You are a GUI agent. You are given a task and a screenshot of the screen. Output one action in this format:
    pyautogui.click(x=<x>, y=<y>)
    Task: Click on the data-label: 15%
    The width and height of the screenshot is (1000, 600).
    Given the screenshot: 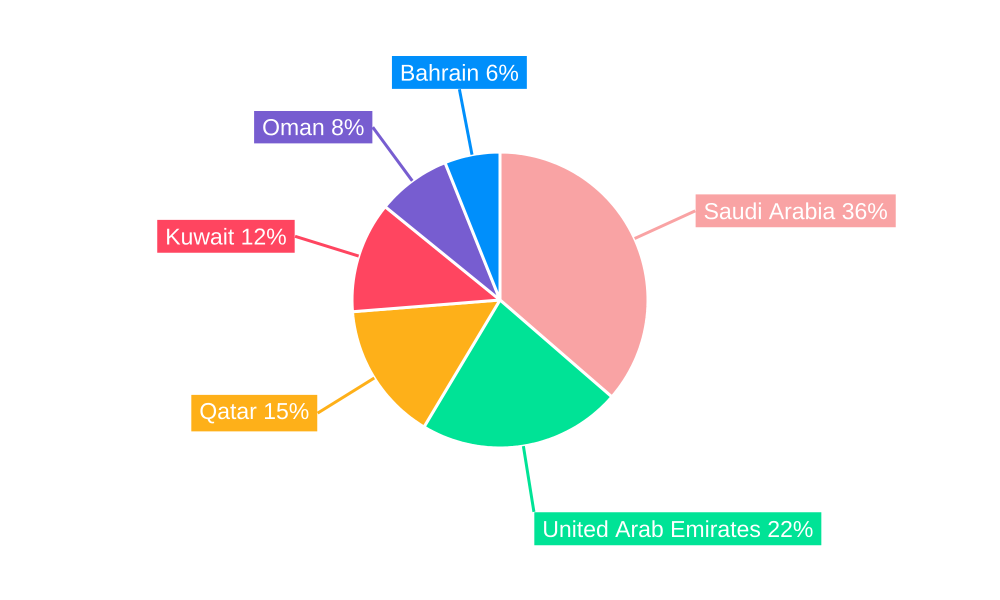 What is the action you would take?
    pyautogui.click(x=286, y=411)
    